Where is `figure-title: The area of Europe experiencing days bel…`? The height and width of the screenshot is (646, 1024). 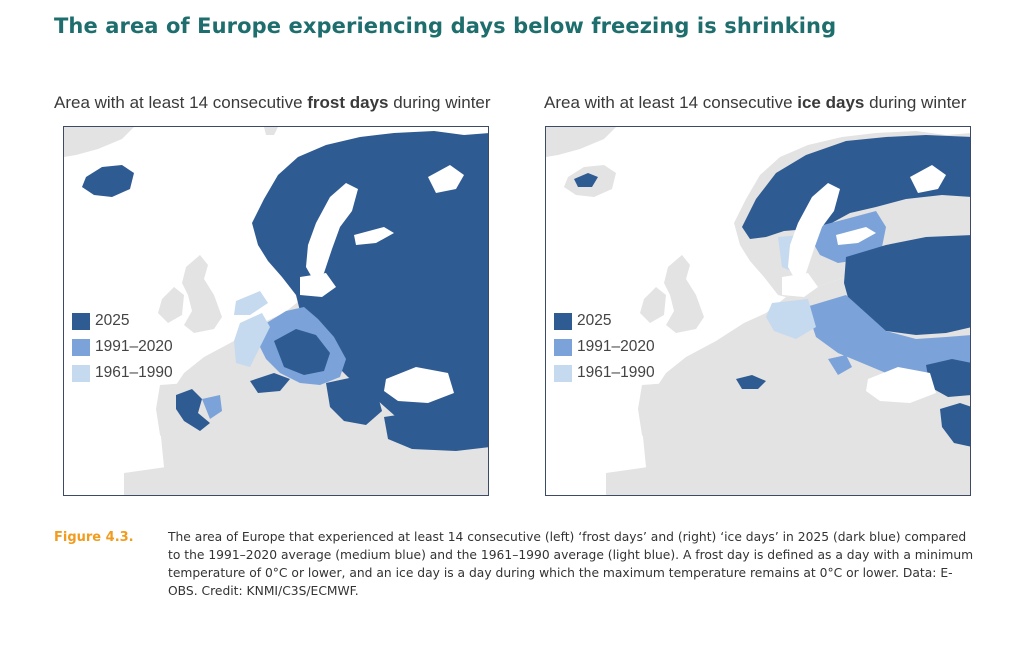 figure-title: The area of Europe experiencing days bel… is located at coordinates (445, 26).